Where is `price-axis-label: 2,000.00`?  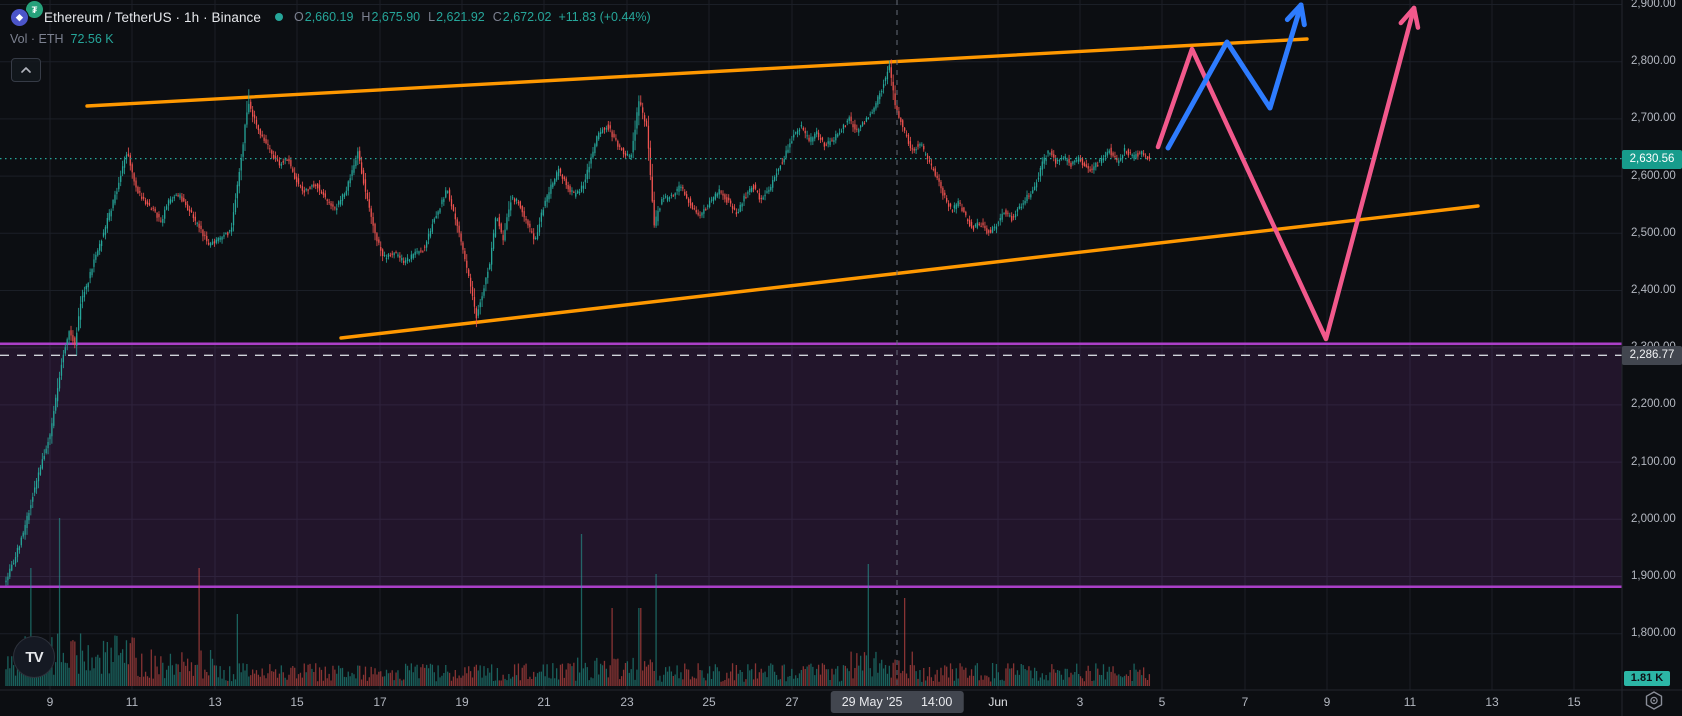
price-axis-label: 2,000.00 is located at coordinates (1653, 518).